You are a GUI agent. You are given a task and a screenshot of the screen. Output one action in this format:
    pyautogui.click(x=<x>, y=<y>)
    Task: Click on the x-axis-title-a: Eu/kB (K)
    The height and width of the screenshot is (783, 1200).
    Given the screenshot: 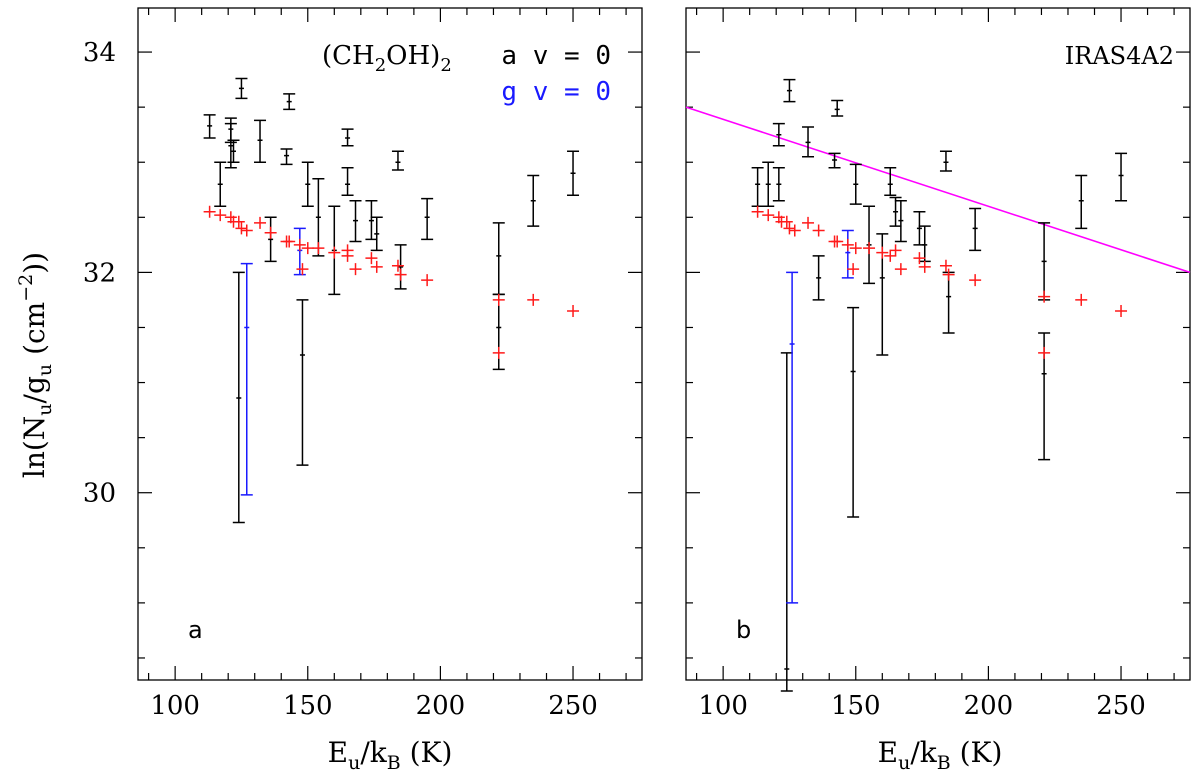 What is the action you would take?
    pyautogui.click(x=390, y=755)
    